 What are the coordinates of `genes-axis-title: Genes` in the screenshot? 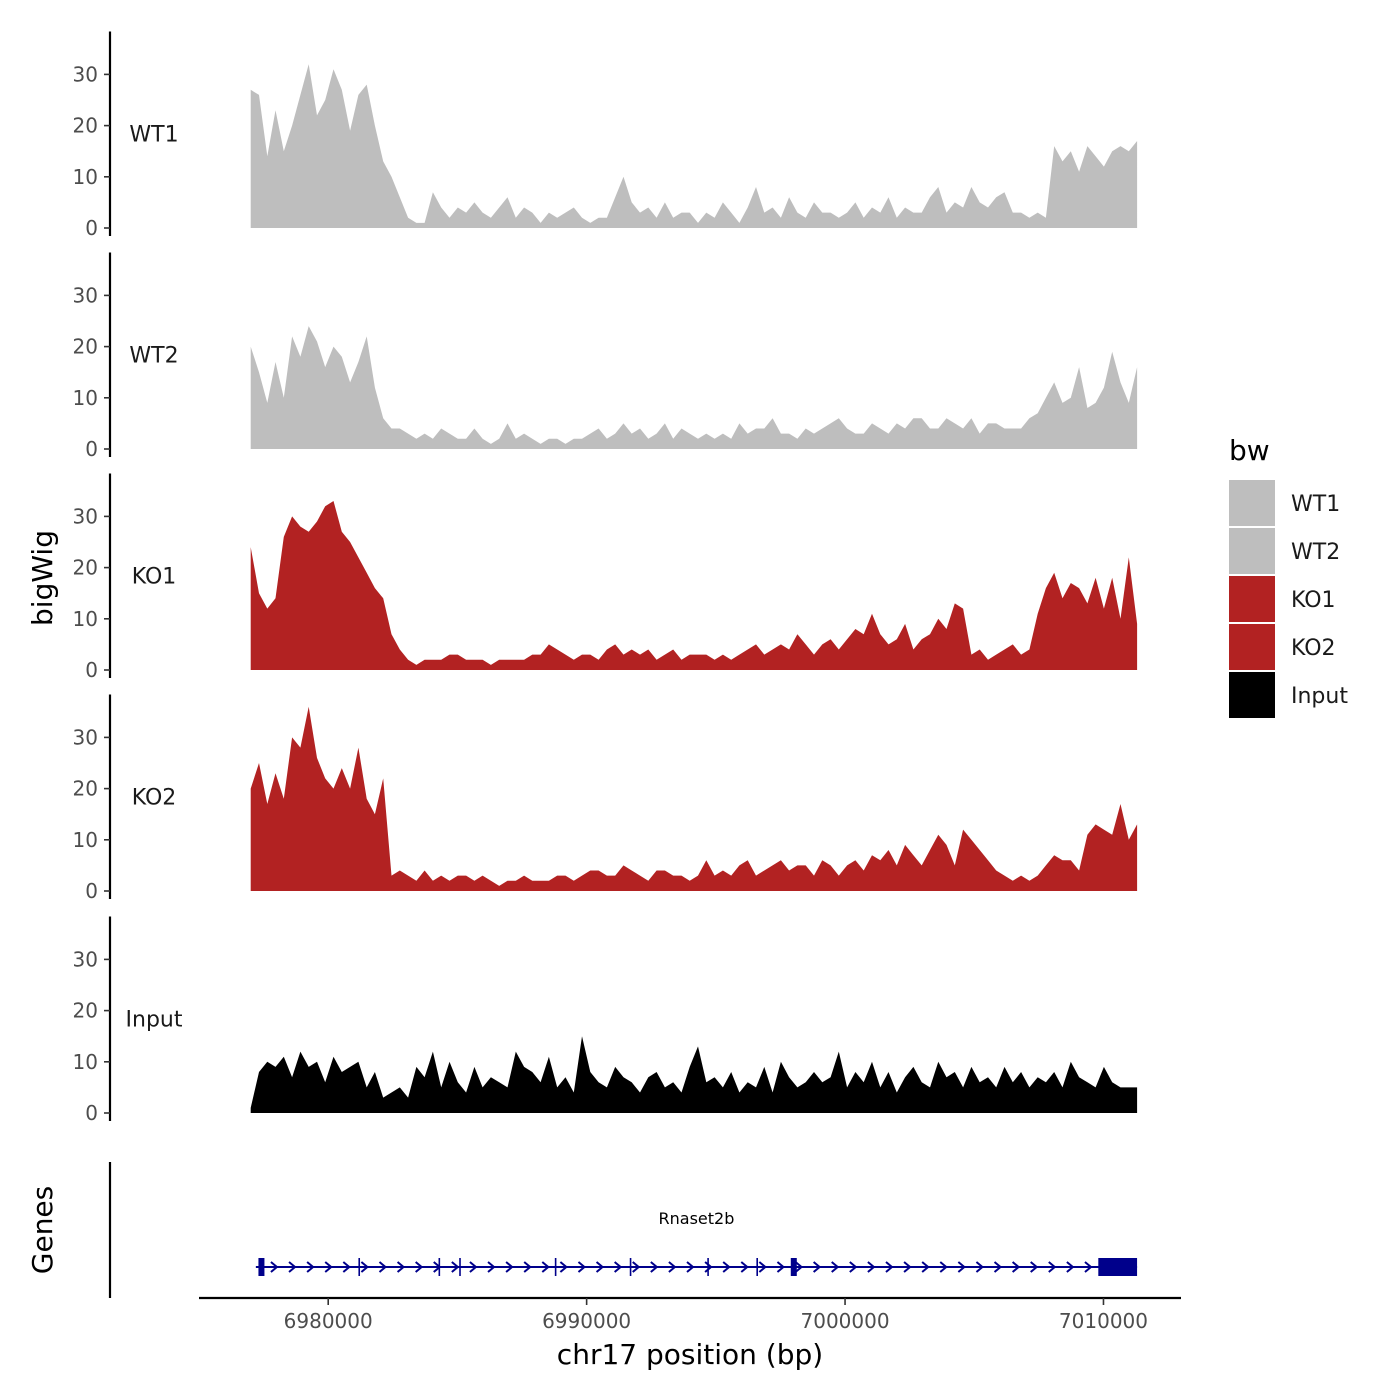 It's located at (42, 1230).